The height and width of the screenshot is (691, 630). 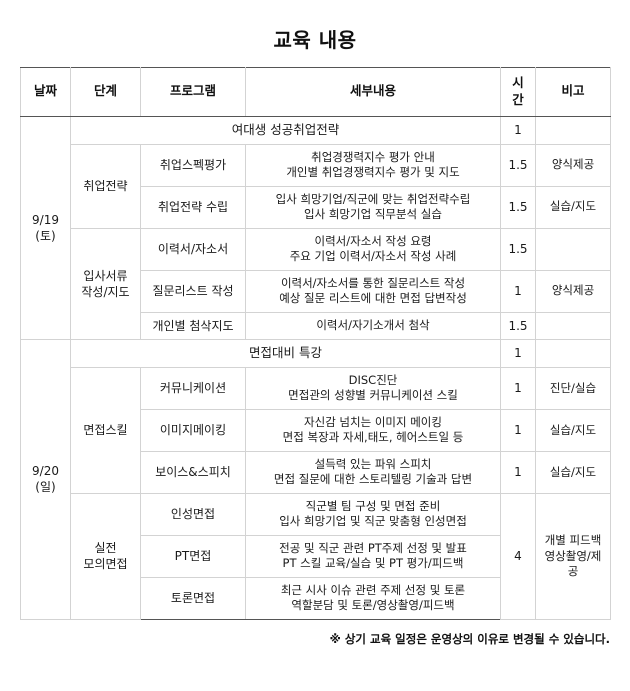 What do you see at coordinates (373, 325) in the screenshot?
I see `cell-detail: 이력서/자기소개서 첨삭` at bounding box center [373, 325].